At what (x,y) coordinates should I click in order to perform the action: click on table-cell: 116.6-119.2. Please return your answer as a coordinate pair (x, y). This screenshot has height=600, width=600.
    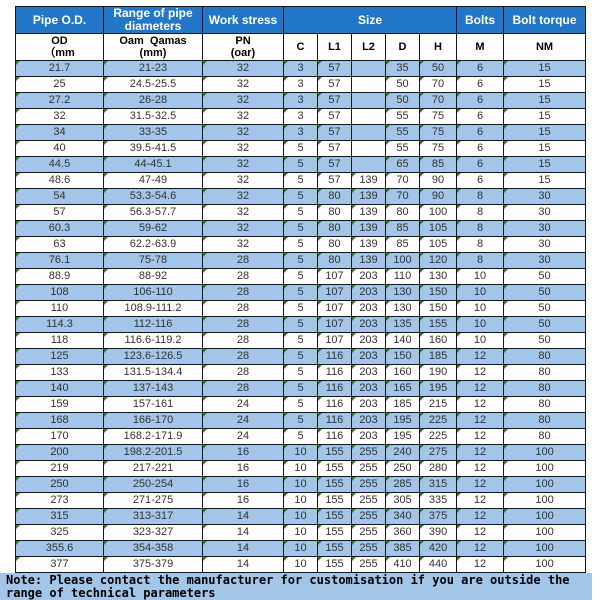
    Looking at the image, I should click on (153, 340).